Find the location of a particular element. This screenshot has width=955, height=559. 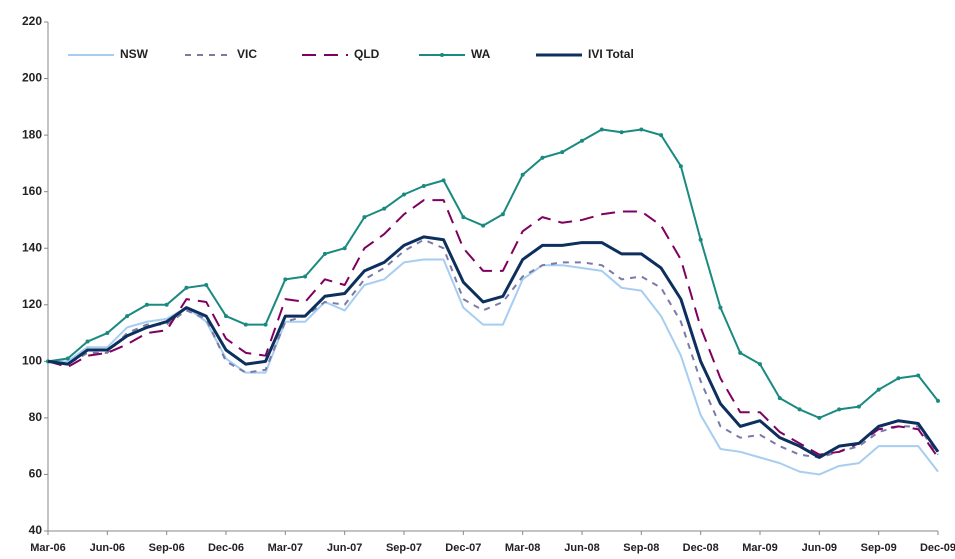

y-tick-label: 80 is located at coordinates (36, 417).